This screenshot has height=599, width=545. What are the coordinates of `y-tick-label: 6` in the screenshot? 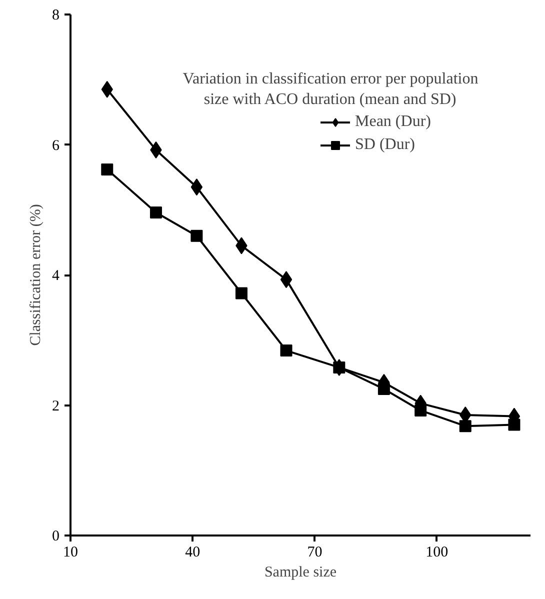 It's located at (56, 146).